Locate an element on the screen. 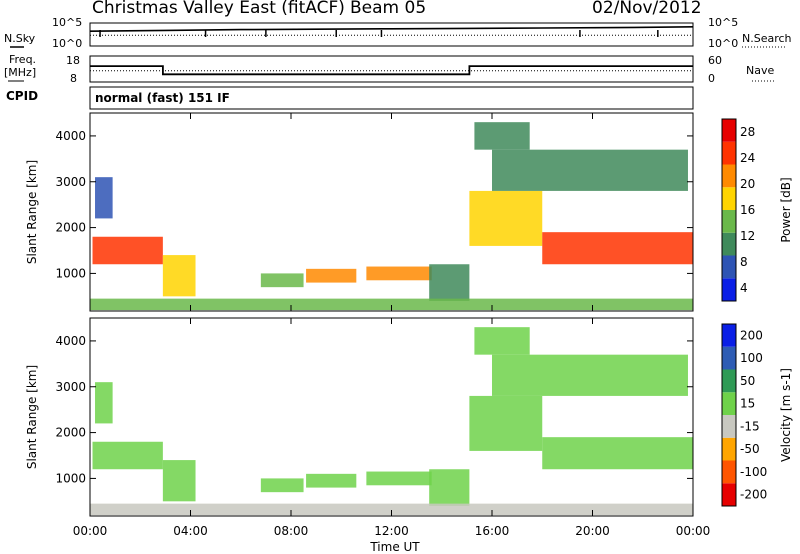 This screenshot has width=800, height=554. power-ytick-label-1: 2000 is located at coordinates (70, 228).